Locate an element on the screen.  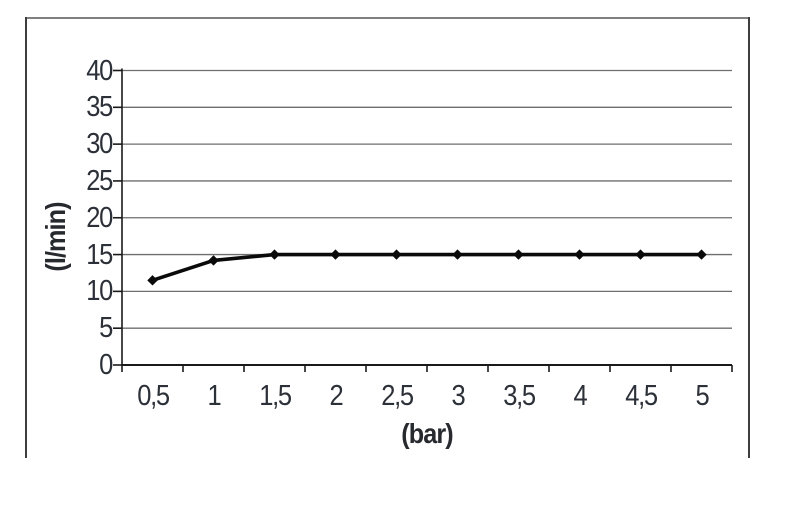
x-tick-label: 0,5 is located at coordinates (153, 396).